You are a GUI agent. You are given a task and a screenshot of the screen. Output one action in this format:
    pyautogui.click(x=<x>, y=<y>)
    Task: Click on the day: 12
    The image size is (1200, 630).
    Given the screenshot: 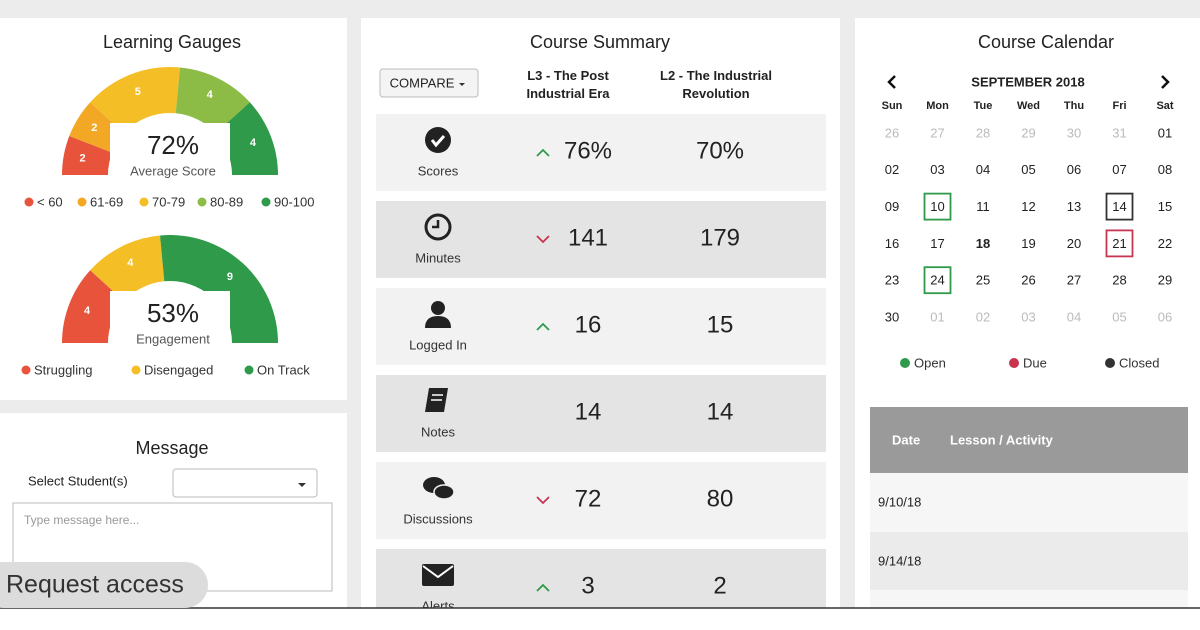 What is the action you would take?
    pyautogui.click(x=1028, y=206)
    